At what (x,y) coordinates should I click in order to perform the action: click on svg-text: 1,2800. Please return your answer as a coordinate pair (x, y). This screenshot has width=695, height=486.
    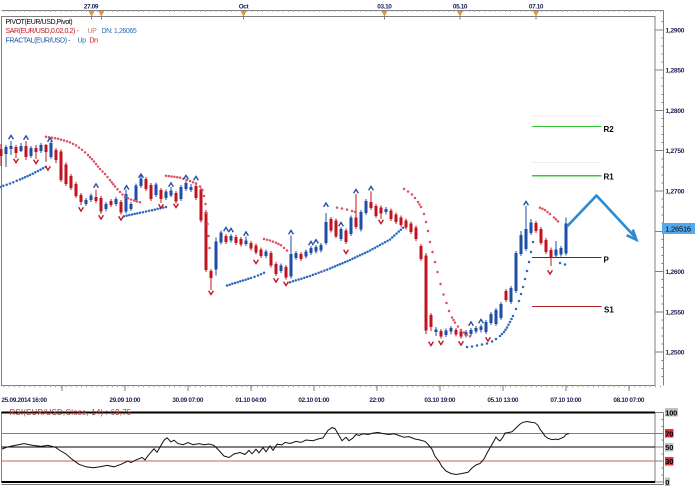
    Looking at the image, I should click on (675, 111).